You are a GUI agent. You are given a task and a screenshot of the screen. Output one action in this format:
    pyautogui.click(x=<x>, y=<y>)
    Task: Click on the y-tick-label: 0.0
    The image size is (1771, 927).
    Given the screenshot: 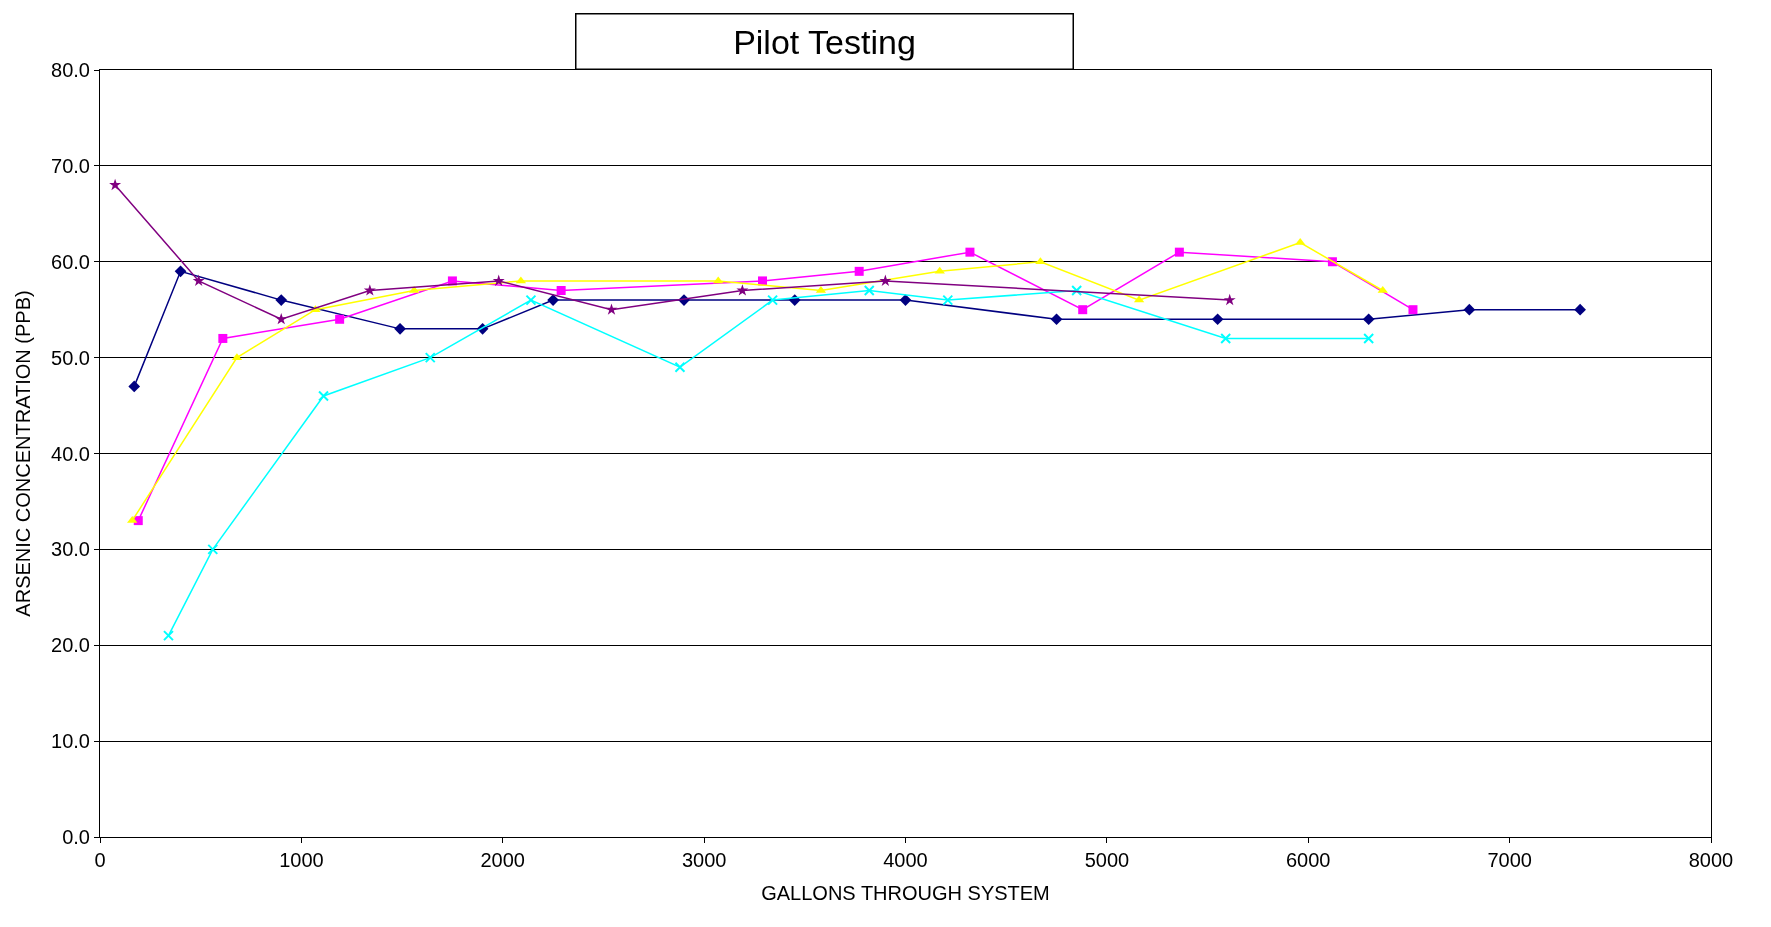 What is the action you would take?
    pyautogui.click(x=76, y=837)
    